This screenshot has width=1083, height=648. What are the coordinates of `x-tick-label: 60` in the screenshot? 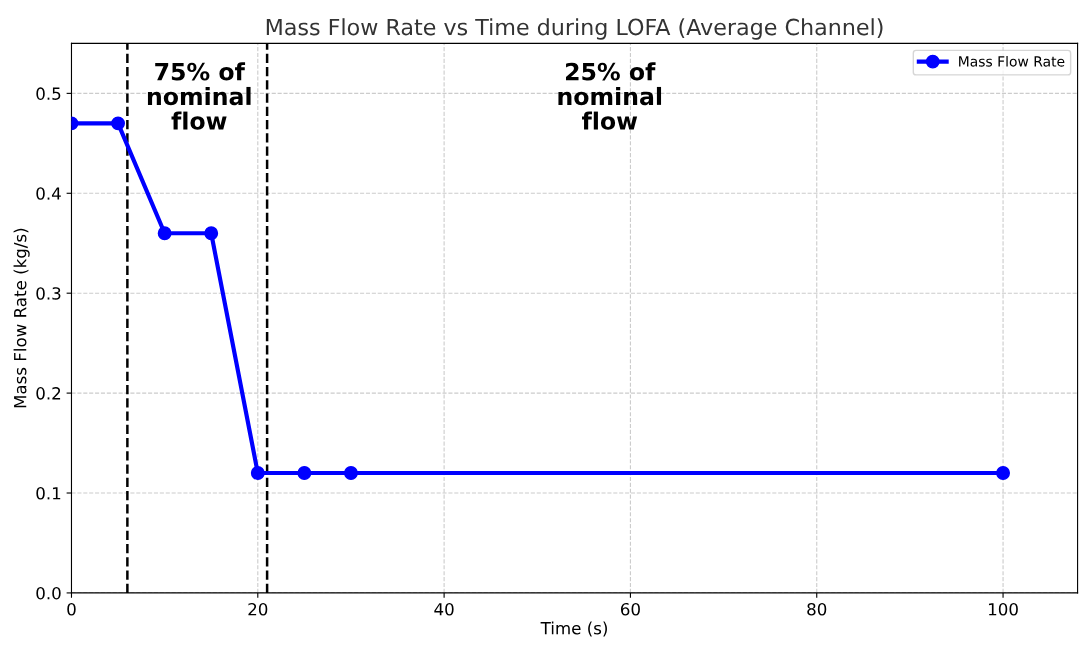 It's located at (630, 609).